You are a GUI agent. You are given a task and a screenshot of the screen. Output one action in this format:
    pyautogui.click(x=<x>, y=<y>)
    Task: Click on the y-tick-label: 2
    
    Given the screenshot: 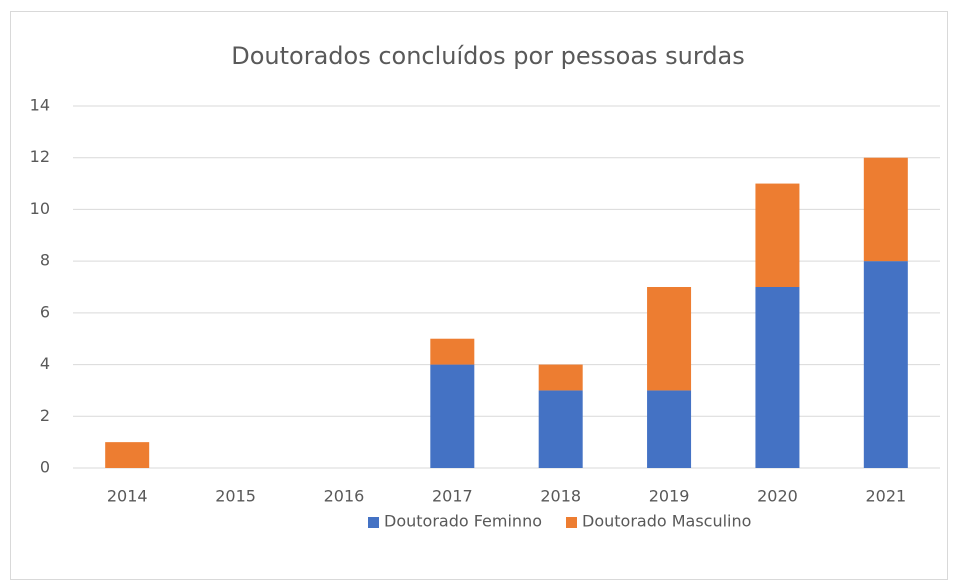 What is the action you would take?
    pyautogui.click(x=45, y=415)
    